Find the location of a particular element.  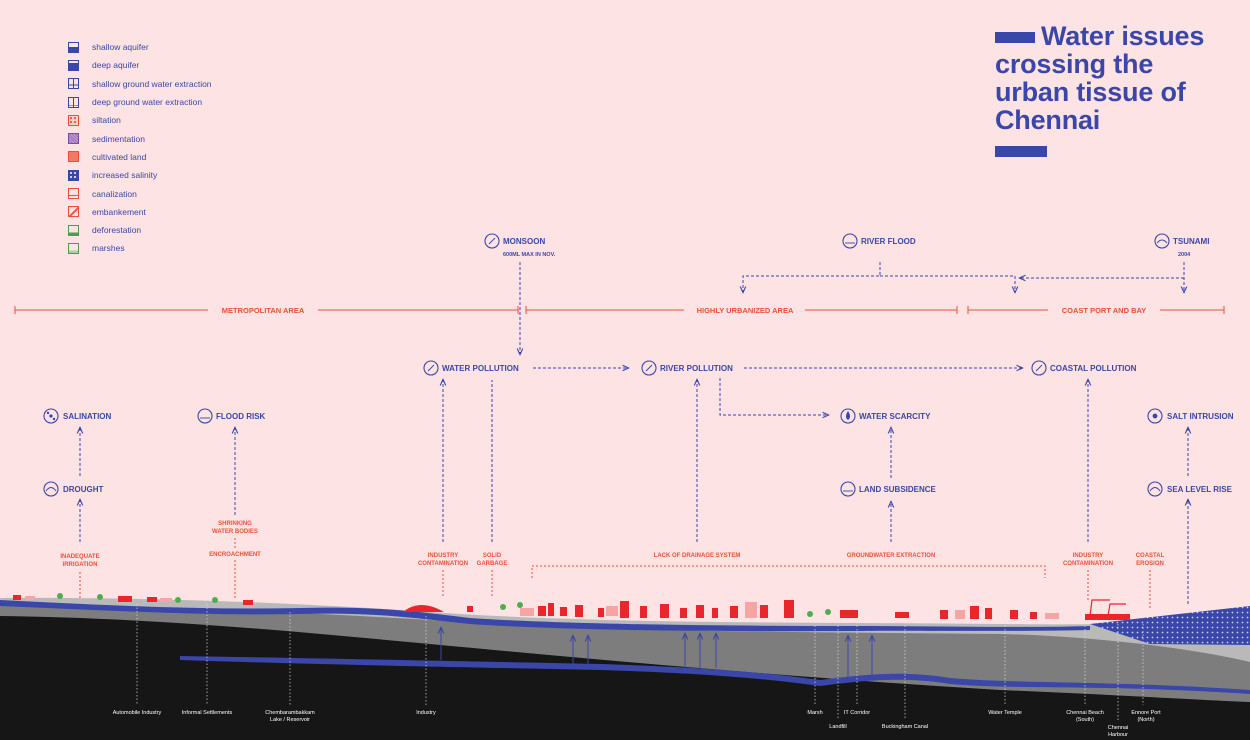

drought-icon-line is located at coordinates (51, 489).